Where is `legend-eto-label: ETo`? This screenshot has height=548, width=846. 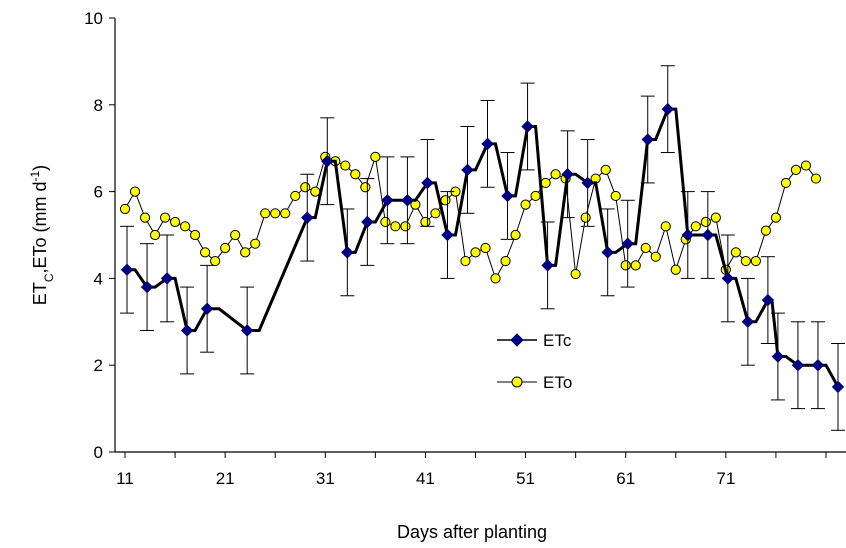 legend-eto-label: ETo is located at coordinates (557, 382).